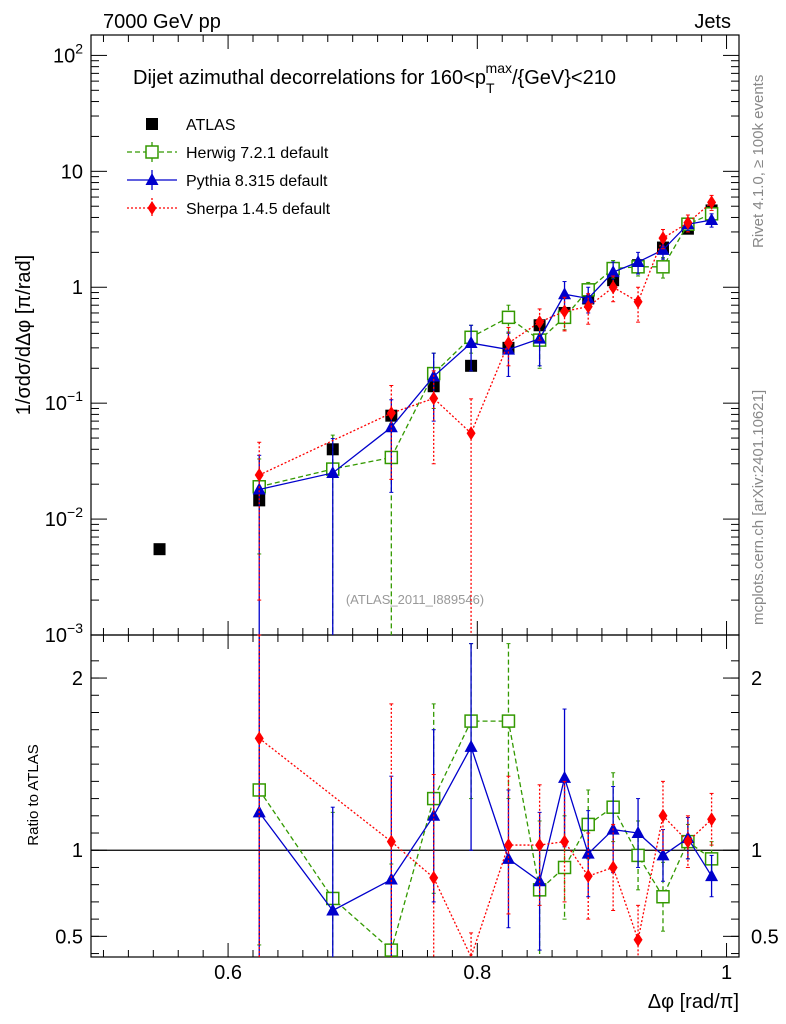 The width and height of the screenshot is (786, 1024). I want to click on y-tick-label: 1, so click(77, 288).